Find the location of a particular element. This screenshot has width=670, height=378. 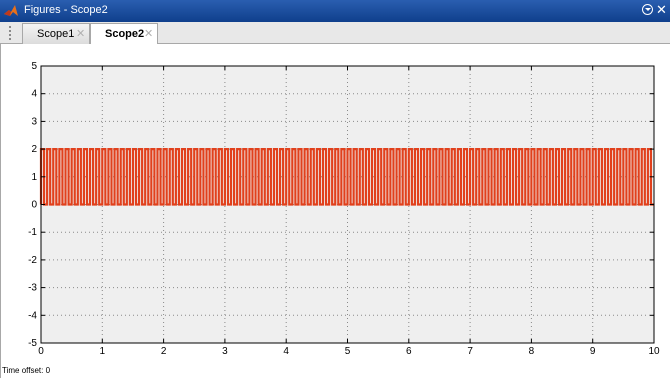

y-tick-label: -3 is located at coordinates (32, 288).